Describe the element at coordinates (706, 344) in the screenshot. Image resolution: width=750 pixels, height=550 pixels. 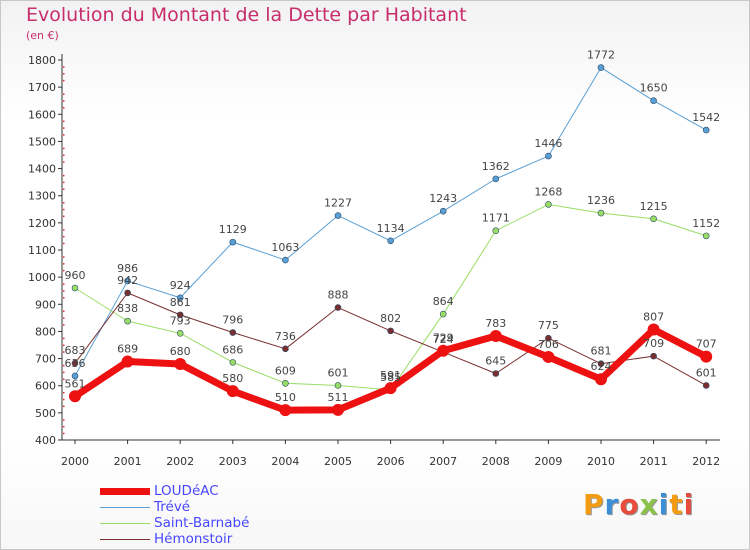
I see `data-label: 707` at that location.